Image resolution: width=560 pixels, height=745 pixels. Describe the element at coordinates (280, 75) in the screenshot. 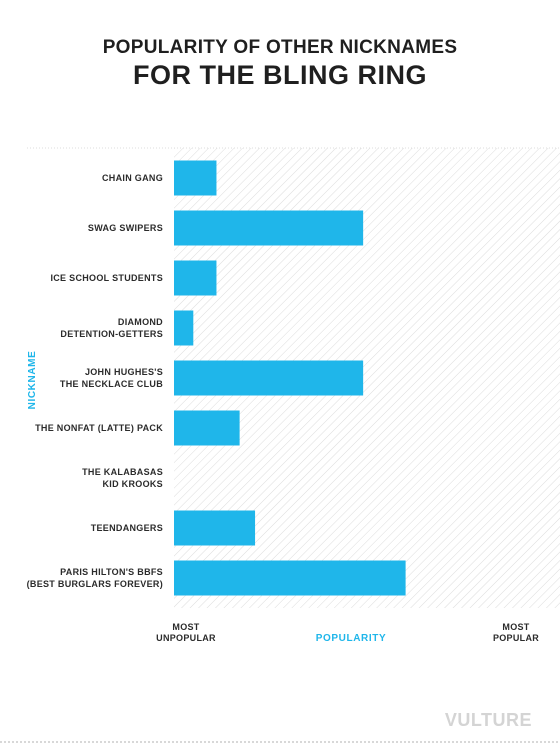

I see `chart-title-line2: FOR THE BLING RING` at that location.